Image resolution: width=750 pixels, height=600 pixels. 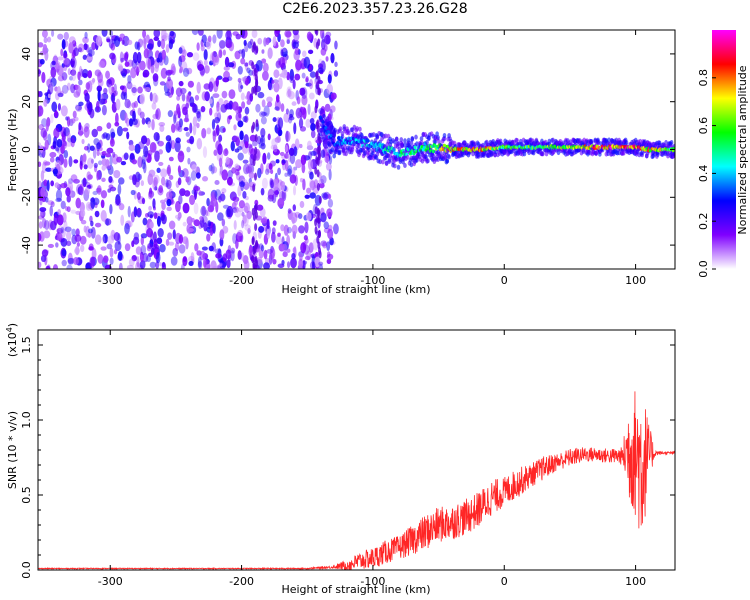 I want to click on colorbar-ticks: 0.0 0.2 0.4 0.6 0.8, so click(x=706, y=173).